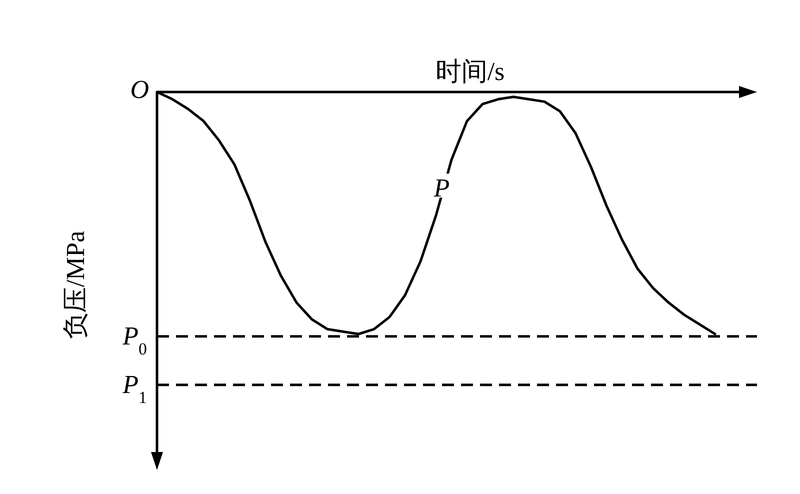 Image resolution: width=800 pixels, height=494 pixels. What do you see at coordinates (470, 71) in the screenshot?
I see `x-axis-title: 时间/s` at bounding box center [470, 71].